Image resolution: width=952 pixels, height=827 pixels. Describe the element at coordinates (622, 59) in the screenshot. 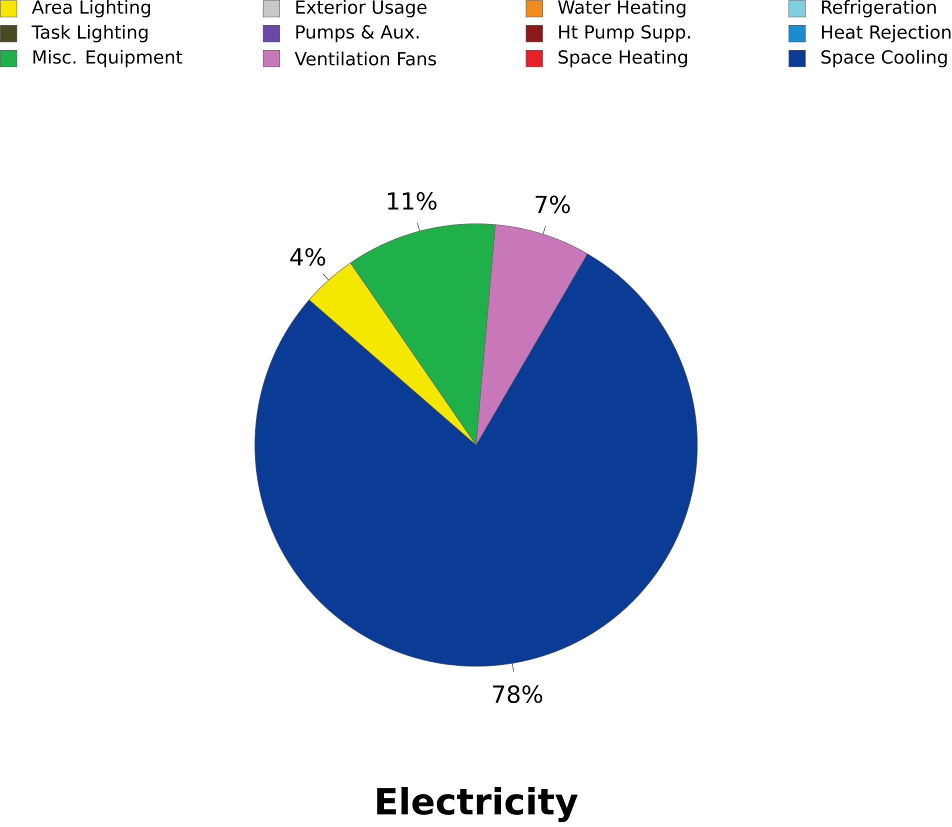

I see `legend-label: Space Heating` at that location.